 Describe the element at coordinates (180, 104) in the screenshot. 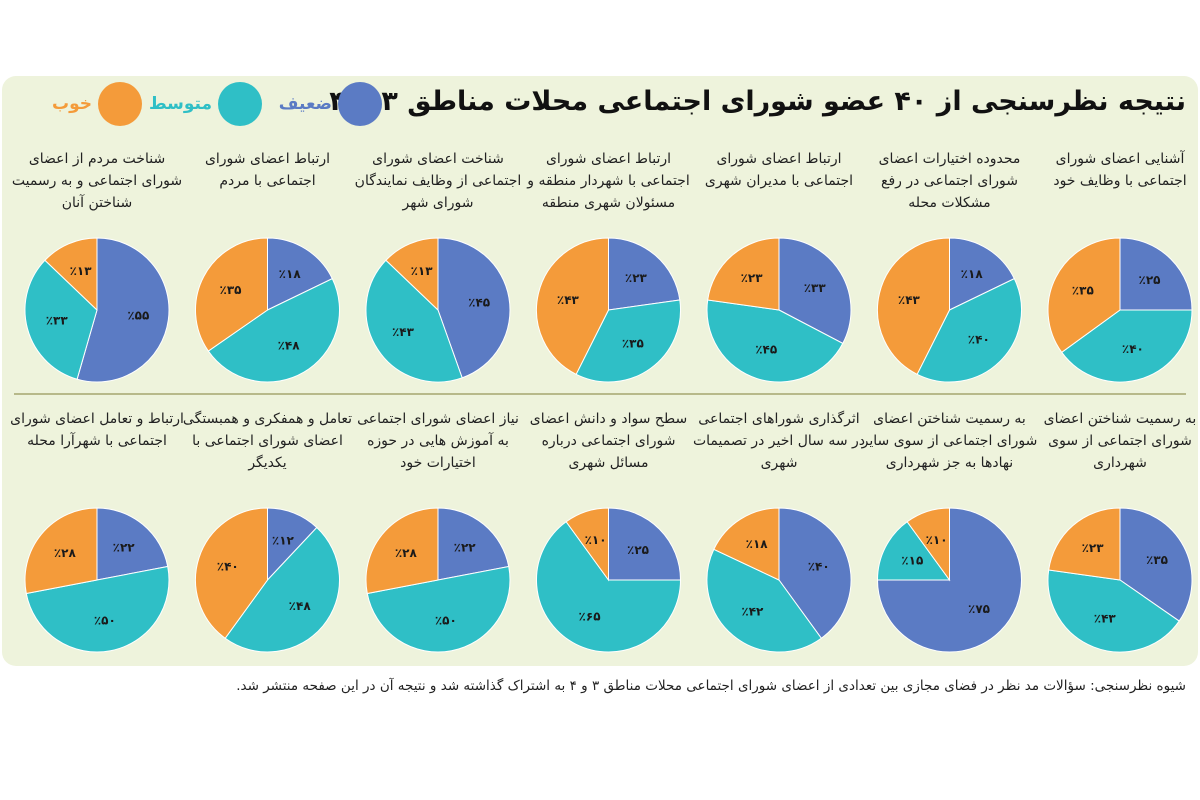

I see `legend-label: متوسط` at that location.